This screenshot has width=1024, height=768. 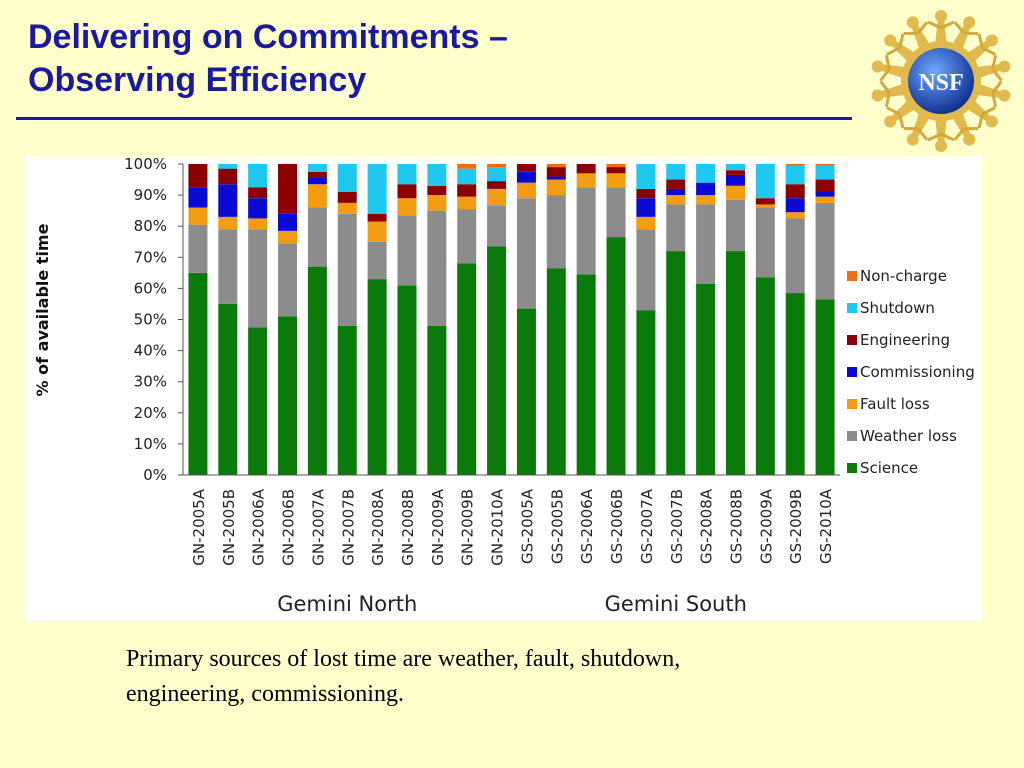 I want to click on y-tick-label: 10%, so click(x=150, y=444).